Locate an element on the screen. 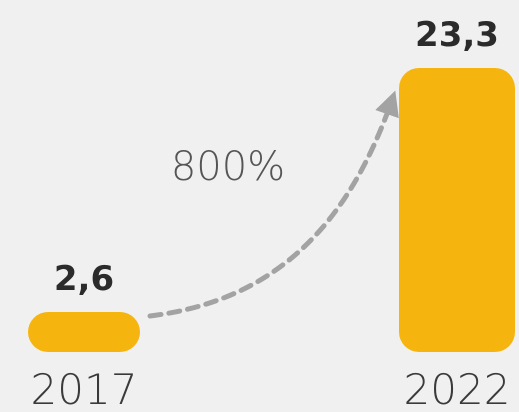  bar-2017 is located at coordinates (84, 332).